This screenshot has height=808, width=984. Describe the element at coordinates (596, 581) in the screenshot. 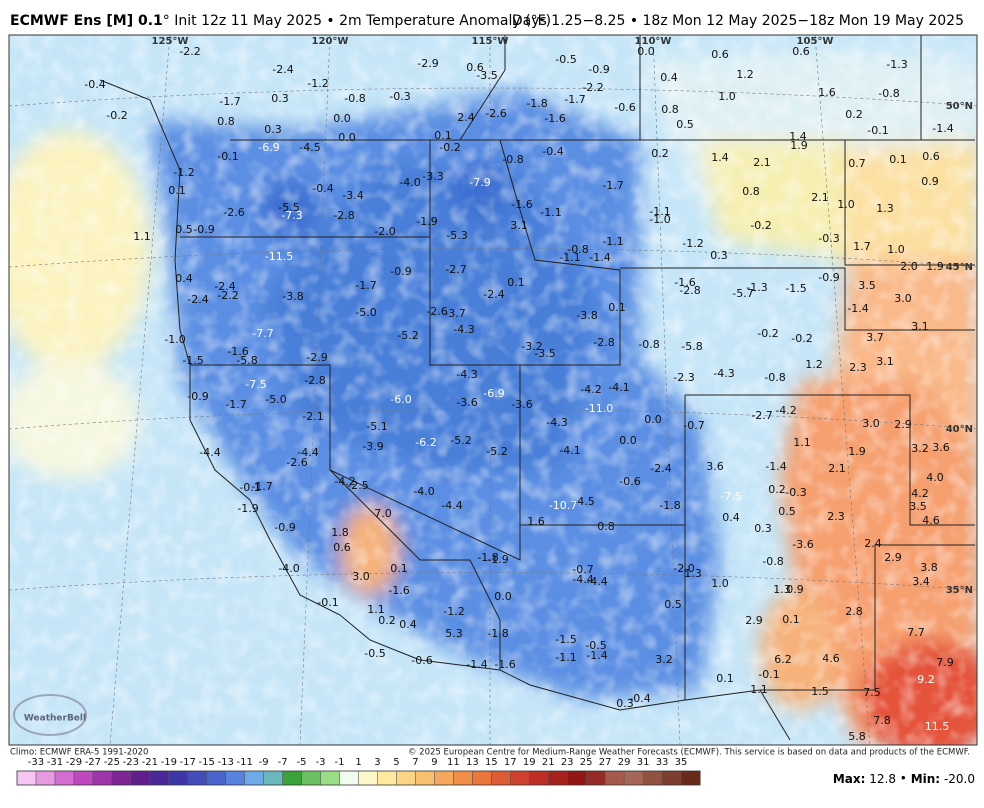

I see `anomaly-value: -4.4` at that location.